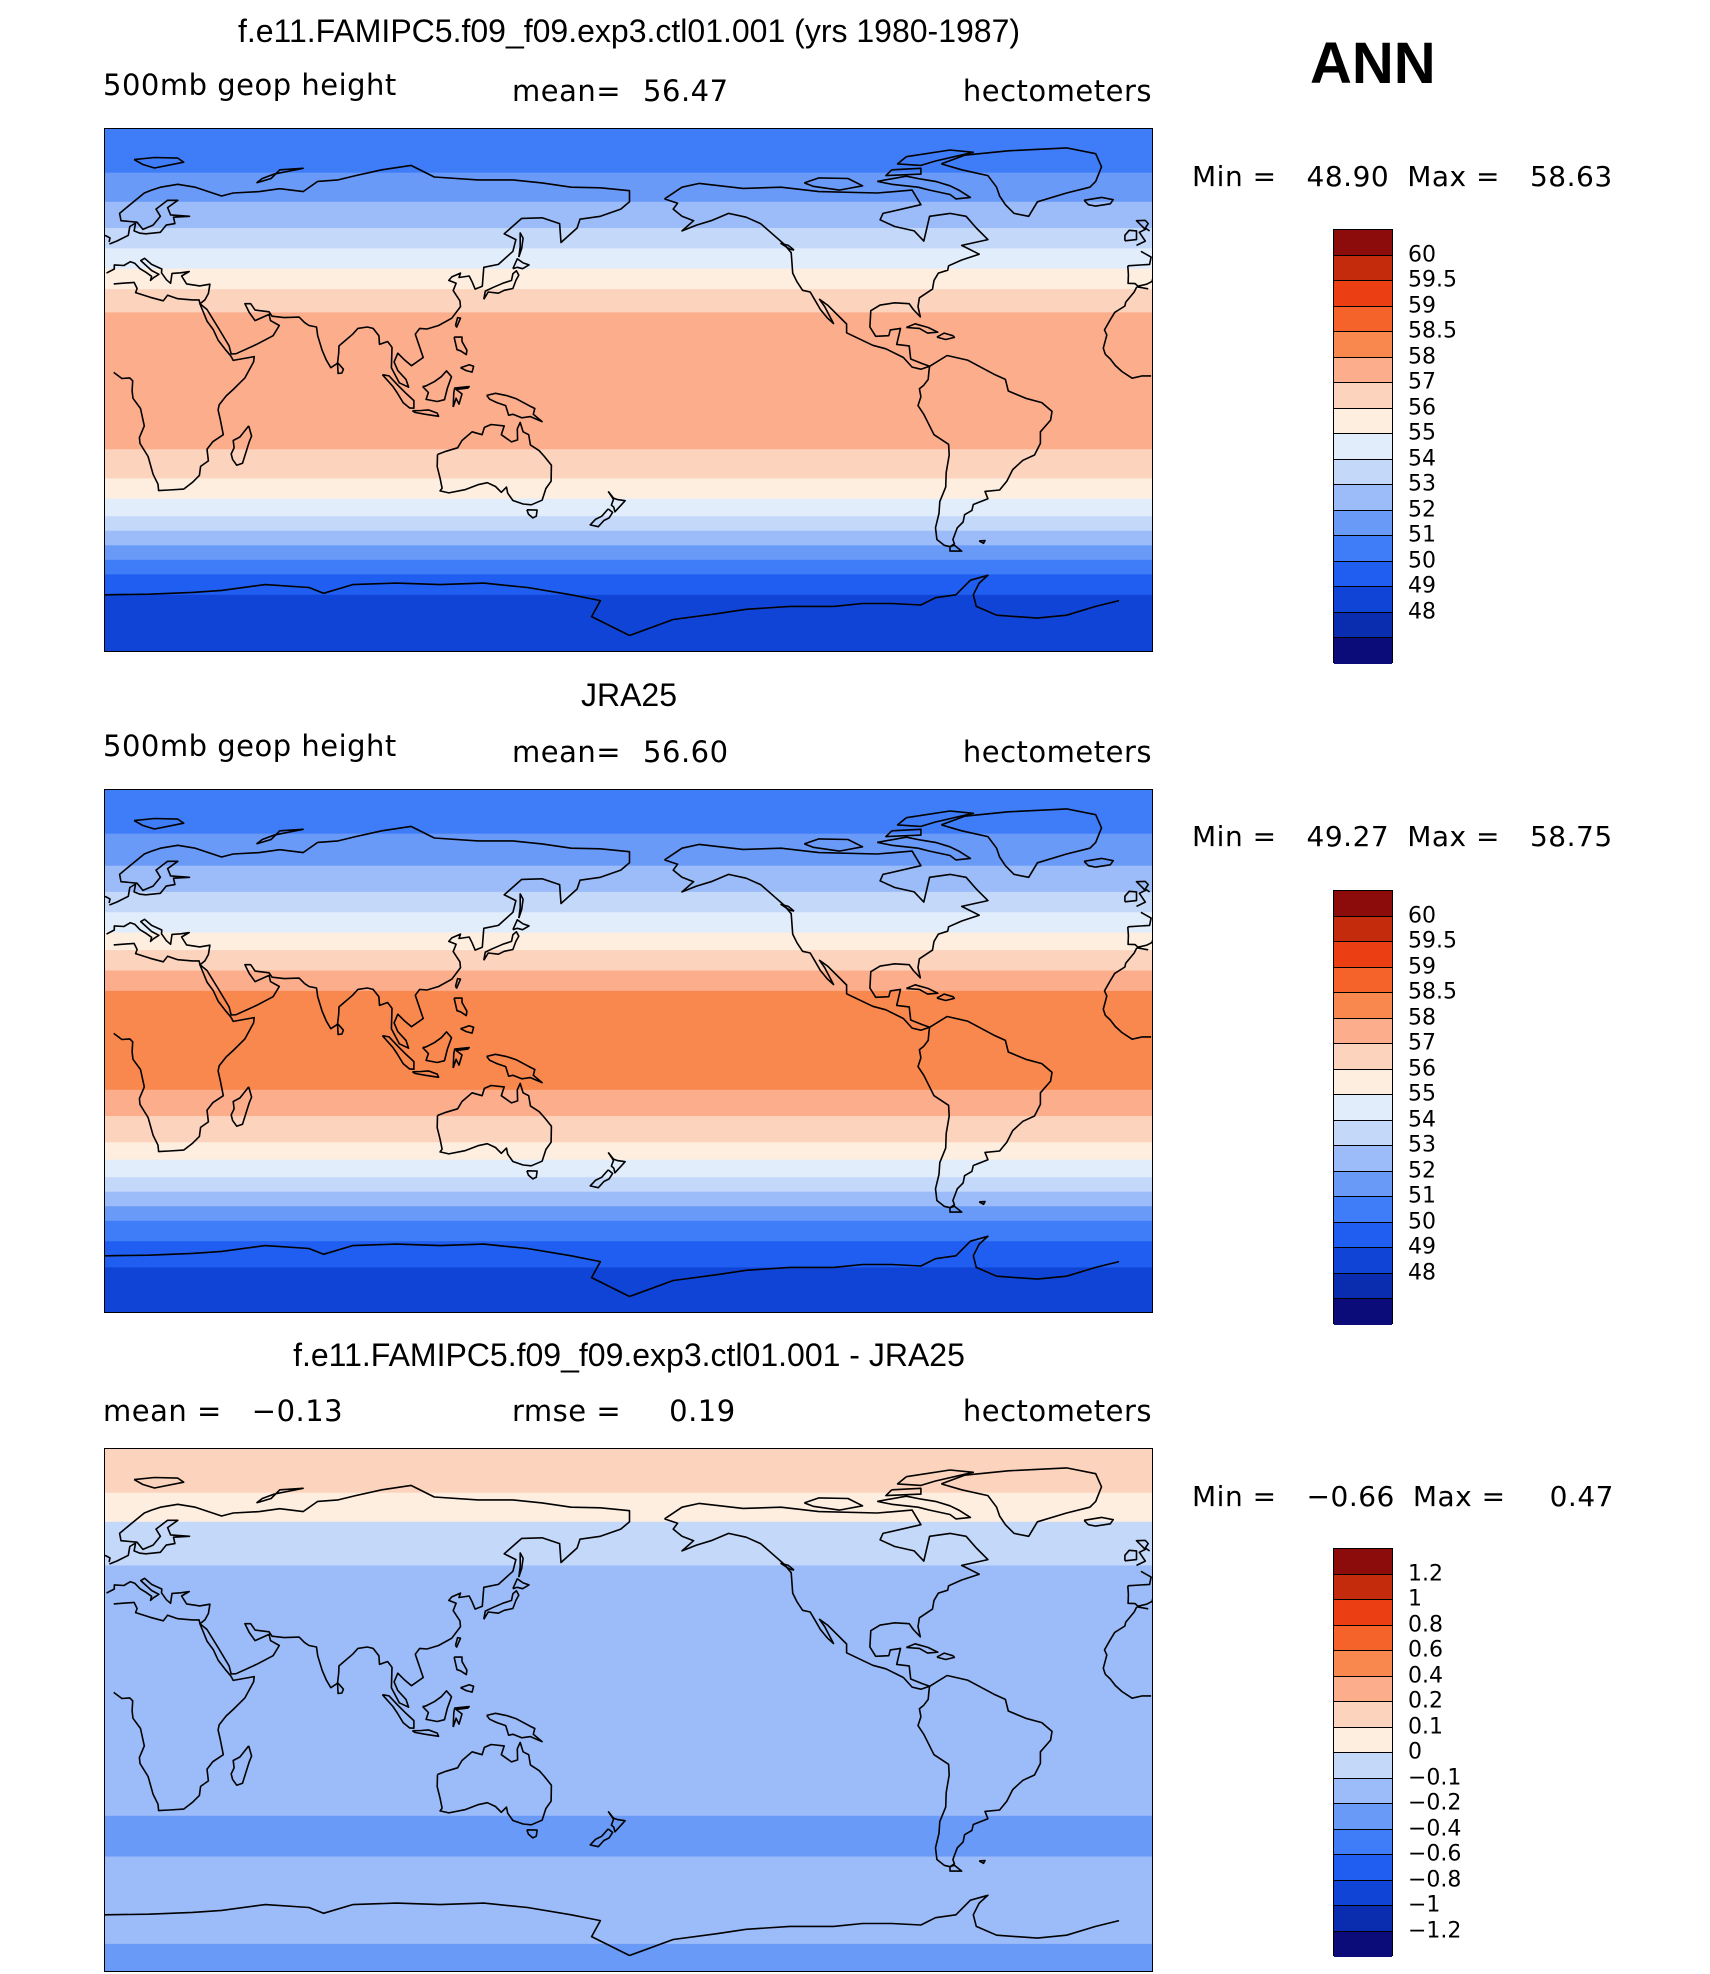 This screenshot has height=1974, width=1710. Describe the element at coordinates (1415, 1599) in the screenshot. I see `colorbar-tick-label: 1` at that location.